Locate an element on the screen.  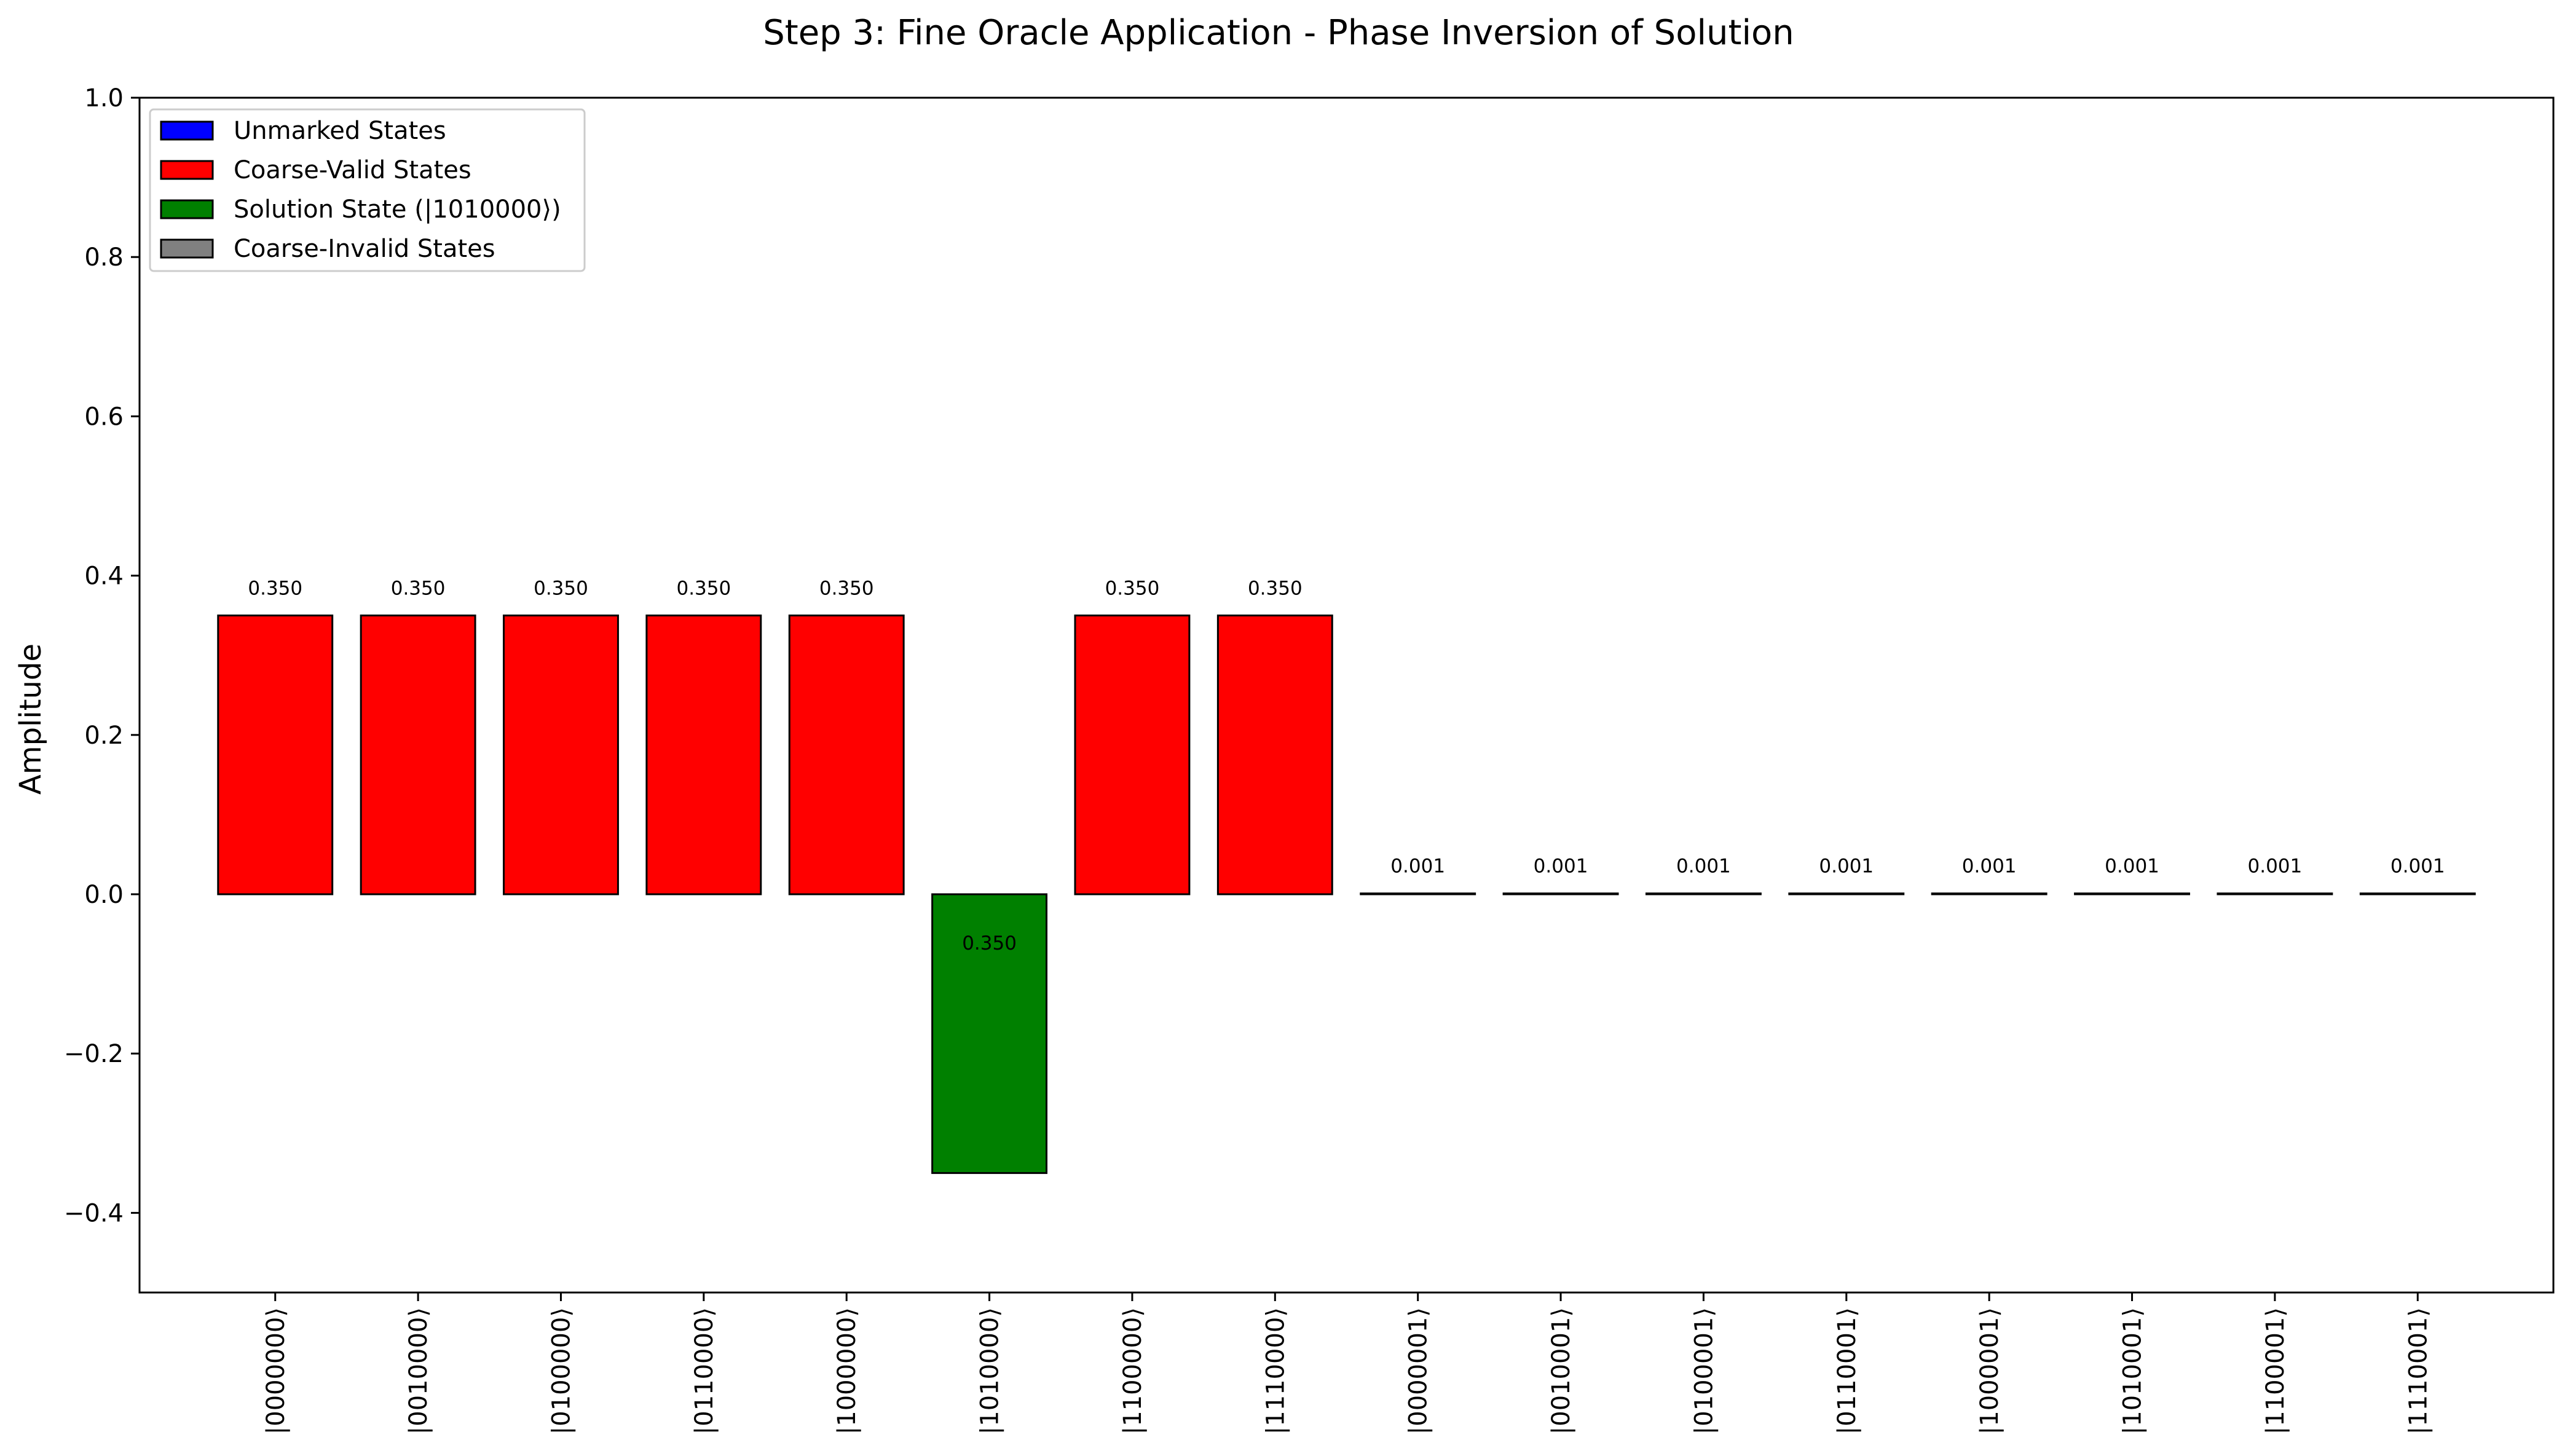
x-tick-label: |1100000⟩ is located at coordinates (1133, 1370).